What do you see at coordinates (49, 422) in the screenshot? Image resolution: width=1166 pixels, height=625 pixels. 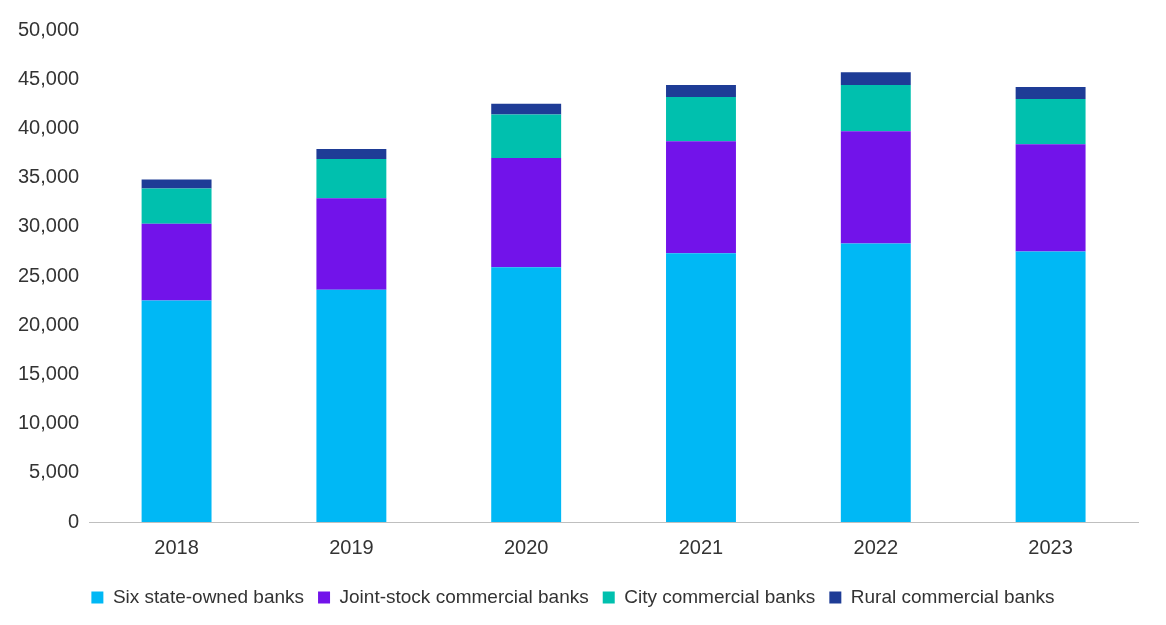 I see `y-tick-label: 10,000` at bounding box center [49, 422].